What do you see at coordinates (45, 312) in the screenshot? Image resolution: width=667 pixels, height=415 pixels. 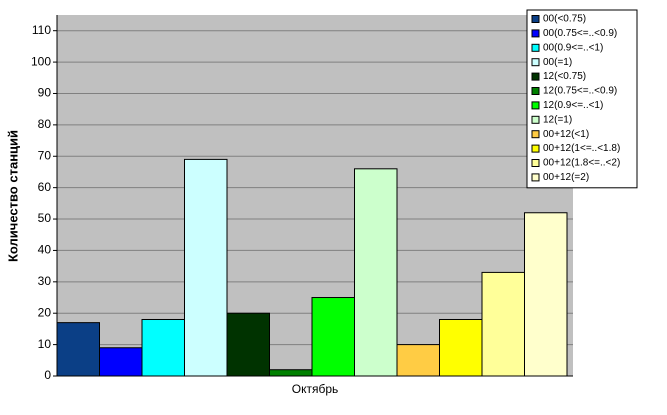 I see `y-tick-label: 20` at bounding box center [45, 312].